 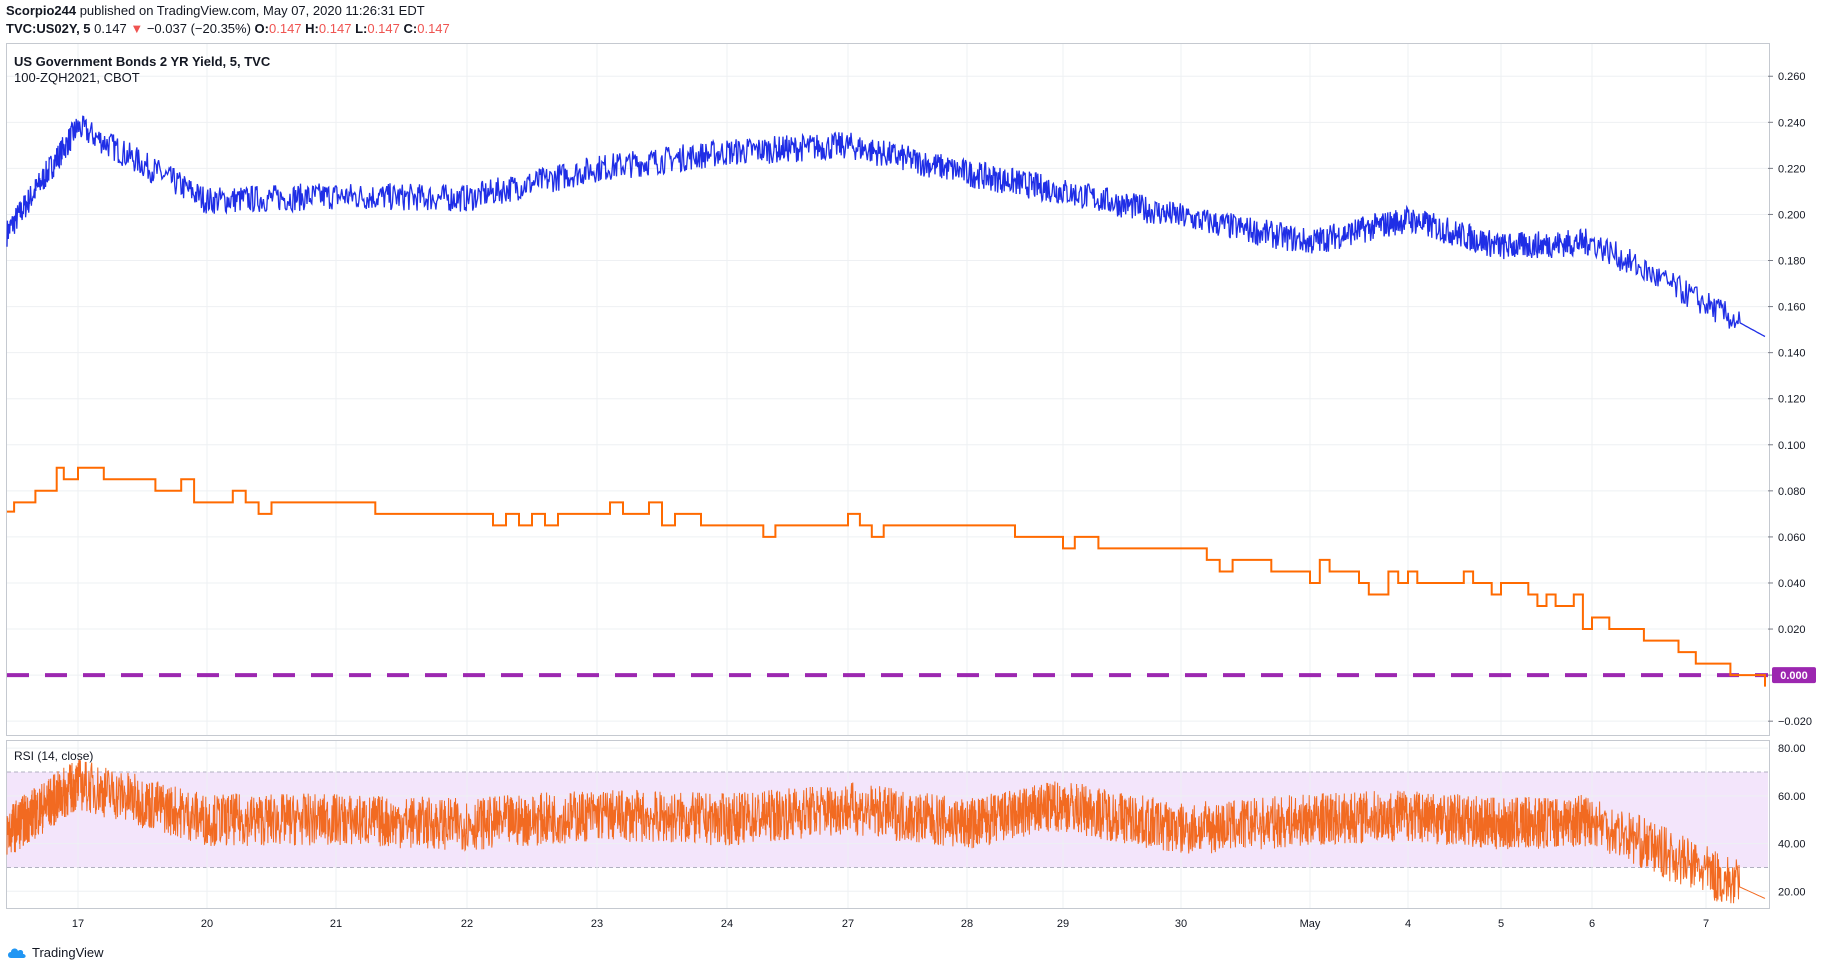 I want to click on high-value: 0.147, so click(x=335, y=28).